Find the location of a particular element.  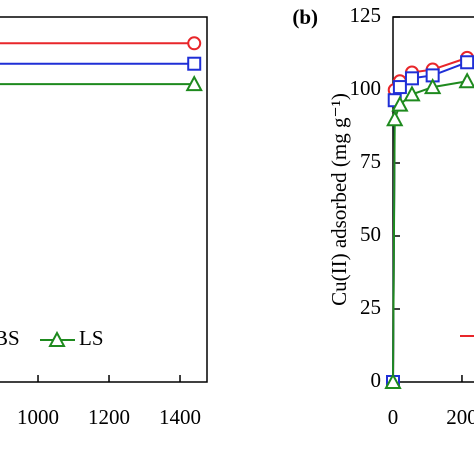

plot-frame is located at coordinates (433, 199).